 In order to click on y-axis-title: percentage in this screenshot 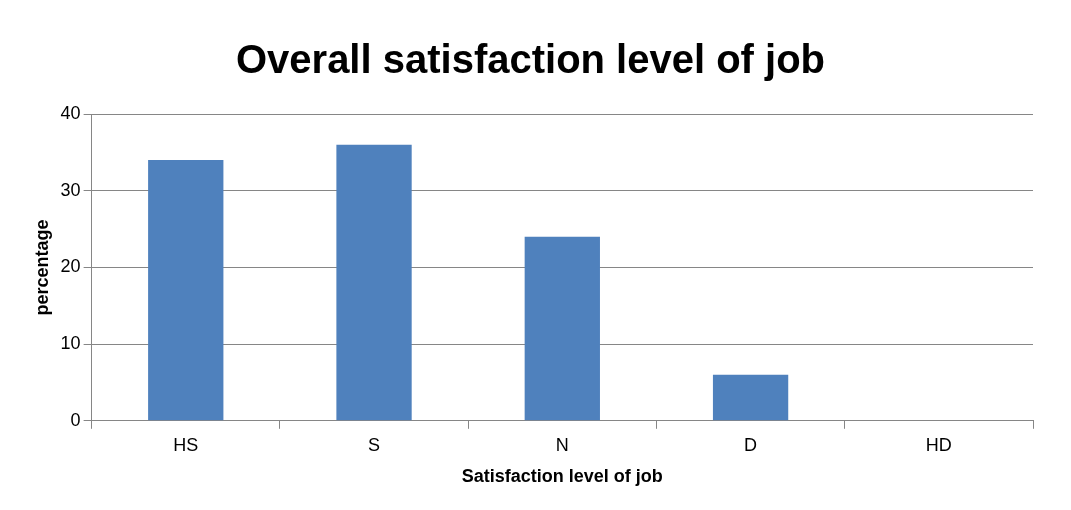, I will do `click(41, 267)`.